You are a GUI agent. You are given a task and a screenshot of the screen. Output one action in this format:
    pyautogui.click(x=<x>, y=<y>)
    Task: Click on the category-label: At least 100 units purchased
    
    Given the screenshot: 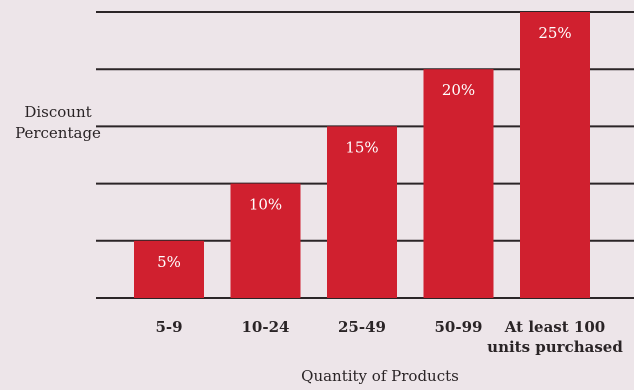 What is the action you would take?
    pyautogui.click(x=555, y=337)
    